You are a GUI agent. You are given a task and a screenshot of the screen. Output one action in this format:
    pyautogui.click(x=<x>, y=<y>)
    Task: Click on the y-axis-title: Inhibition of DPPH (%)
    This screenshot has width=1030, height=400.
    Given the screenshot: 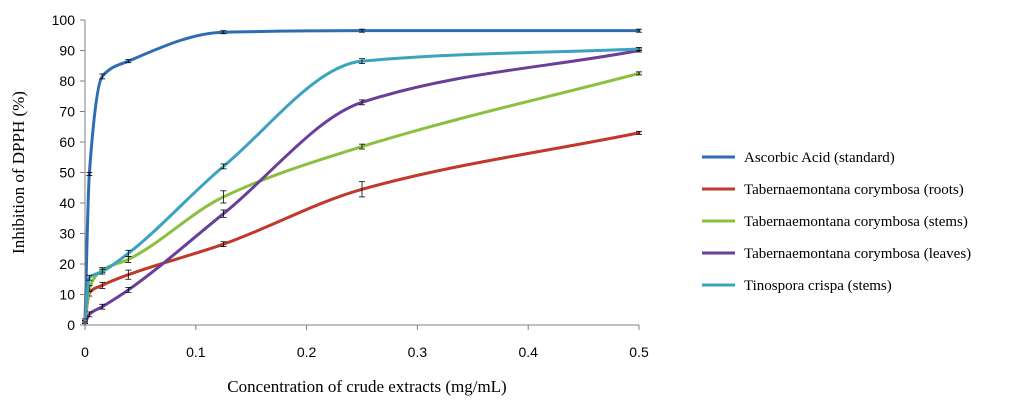 What is the action you would take?
    pyautogui.click(x=18, y=172)
    